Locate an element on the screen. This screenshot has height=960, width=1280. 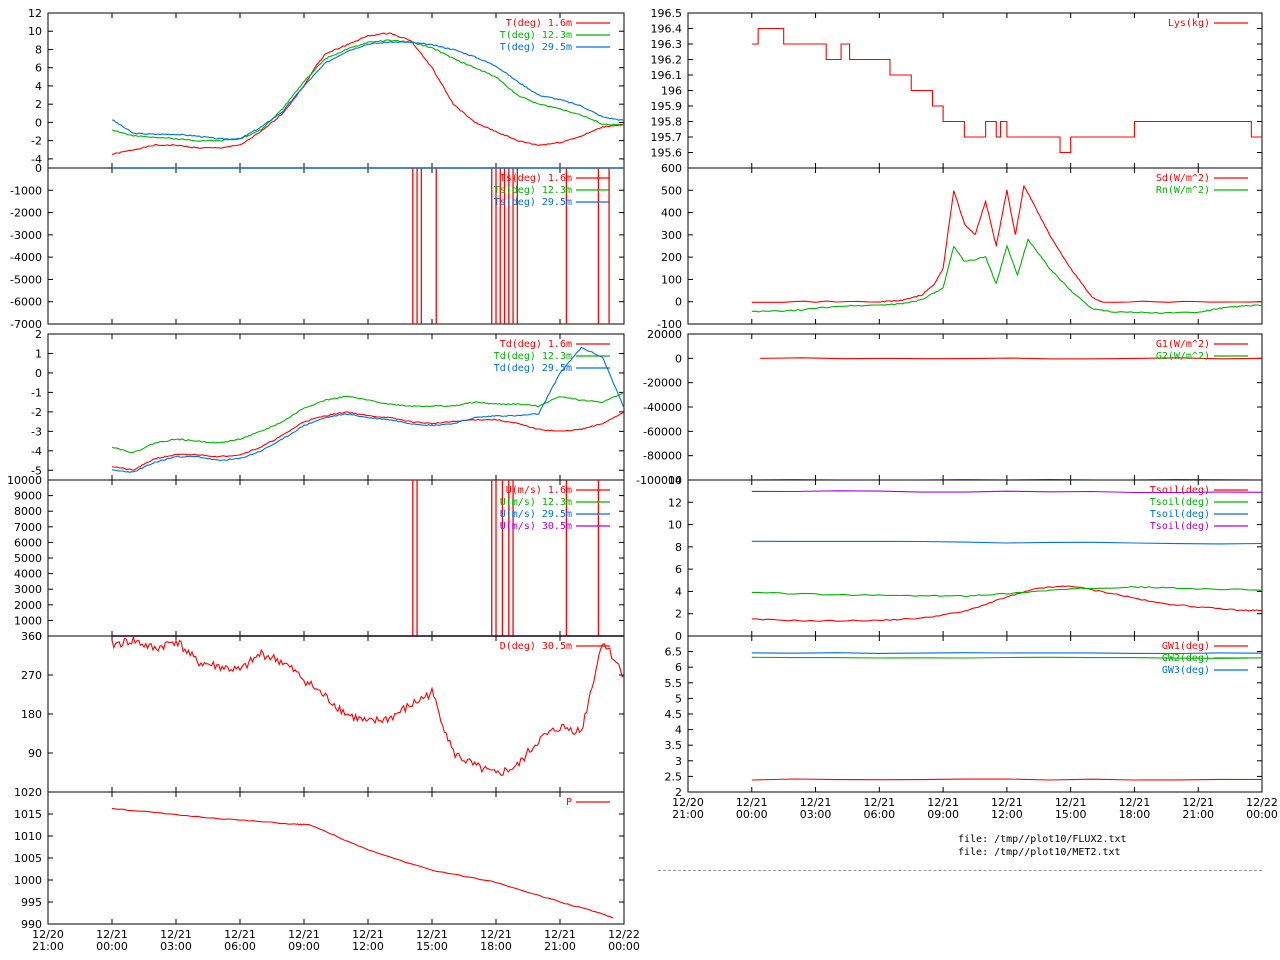
y-tick-label: -3 is located at coordinates (36, 431).